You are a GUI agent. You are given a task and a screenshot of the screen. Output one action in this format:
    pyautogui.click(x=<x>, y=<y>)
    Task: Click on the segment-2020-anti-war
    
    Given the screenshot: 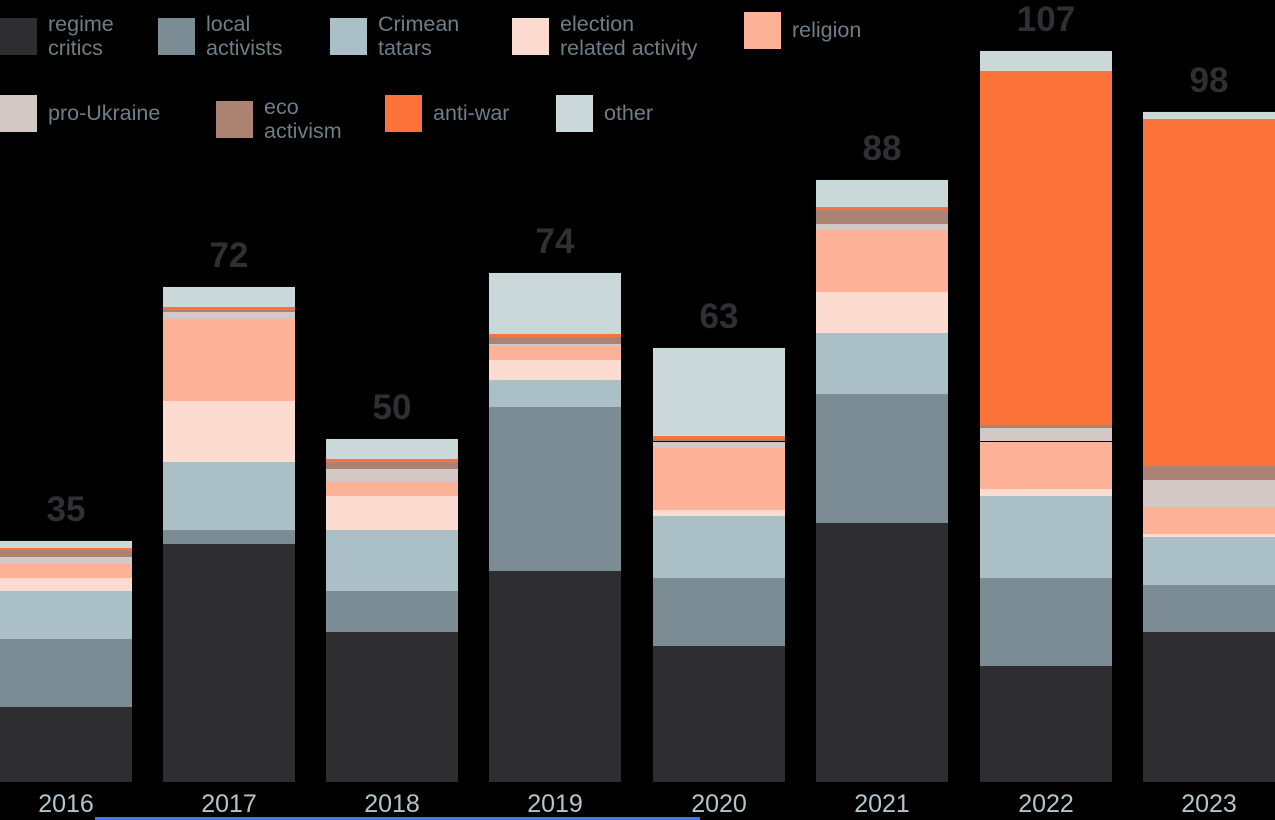 What is the action you would take?
    pyautogui.click(x=719, y=437)
    